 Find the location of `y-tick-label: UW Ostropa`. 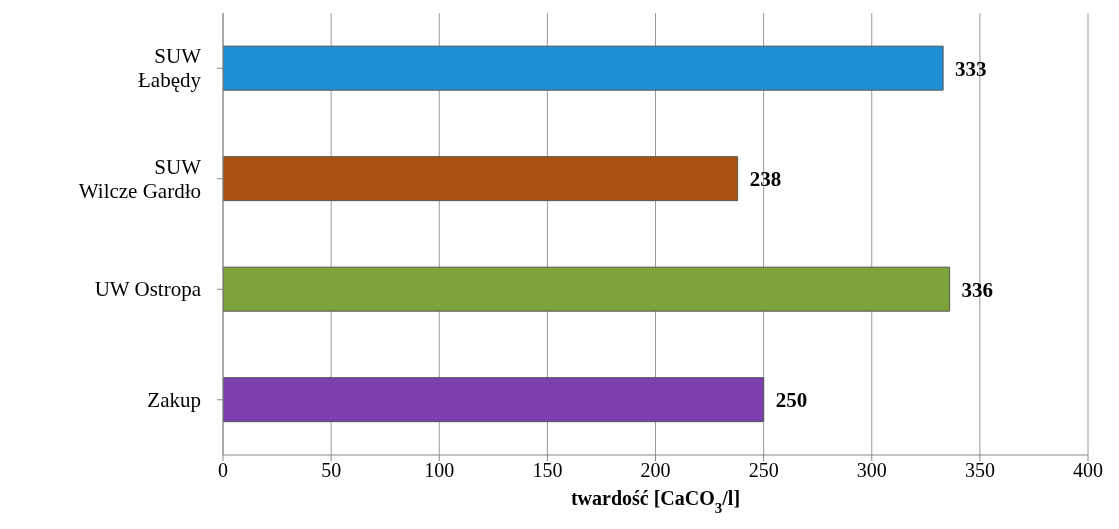

y-tick-label: UW Ostropa is located at coordinates (148, 289).